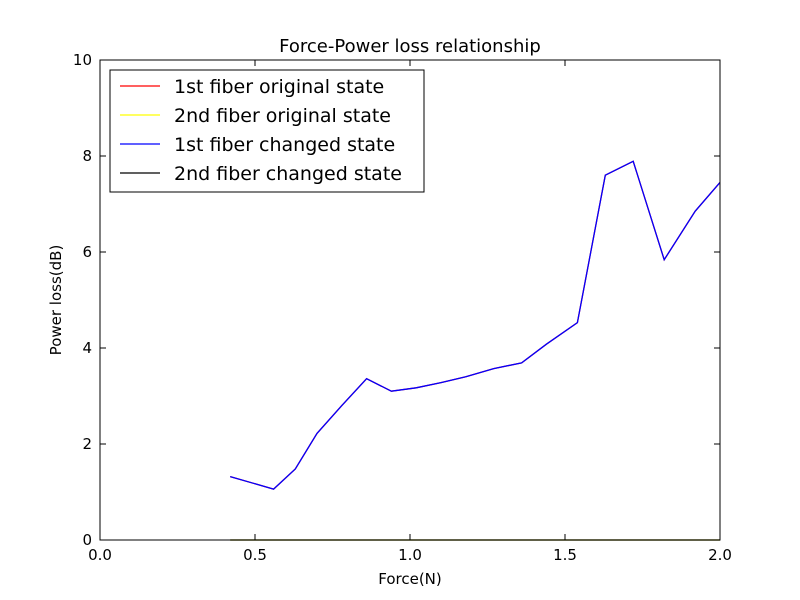 The width and height of the screenshot is (800, 600). Describe the element at coordinates (100, 555) in the screenshot. I see `x-tick-label: 0.0` at that location.